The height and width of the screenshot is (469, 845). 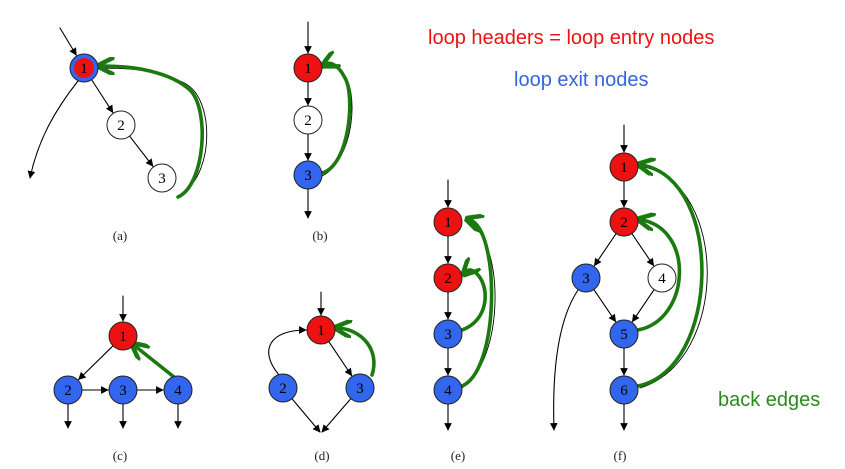 I want to click on legend-loop-exits-text: loop exit nodes, so click(x=581, y=80).